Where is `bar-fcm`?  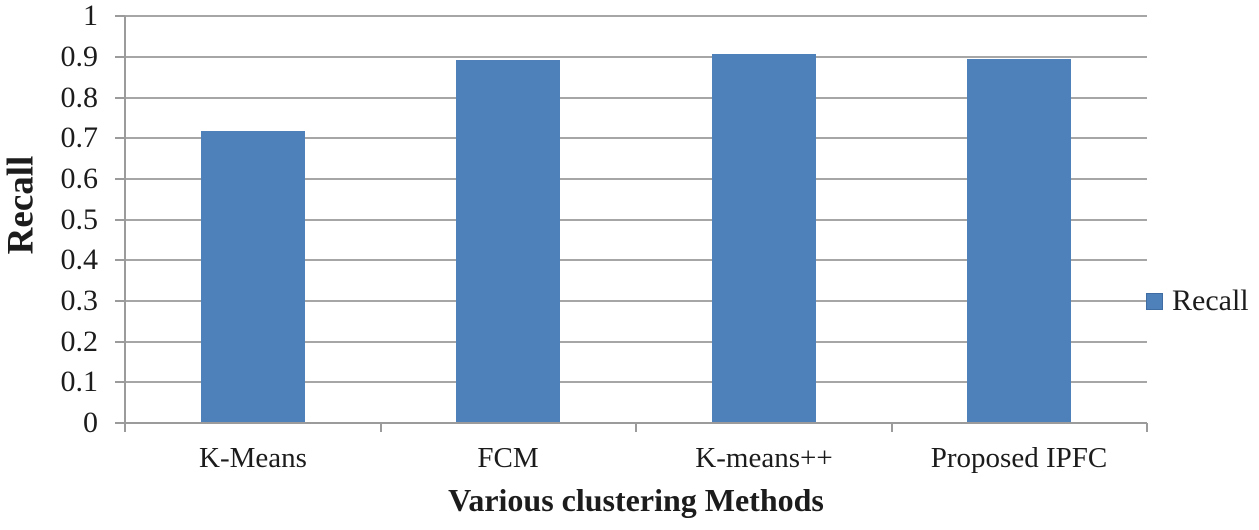
bar-fcm is located at coordinates (508, 241).